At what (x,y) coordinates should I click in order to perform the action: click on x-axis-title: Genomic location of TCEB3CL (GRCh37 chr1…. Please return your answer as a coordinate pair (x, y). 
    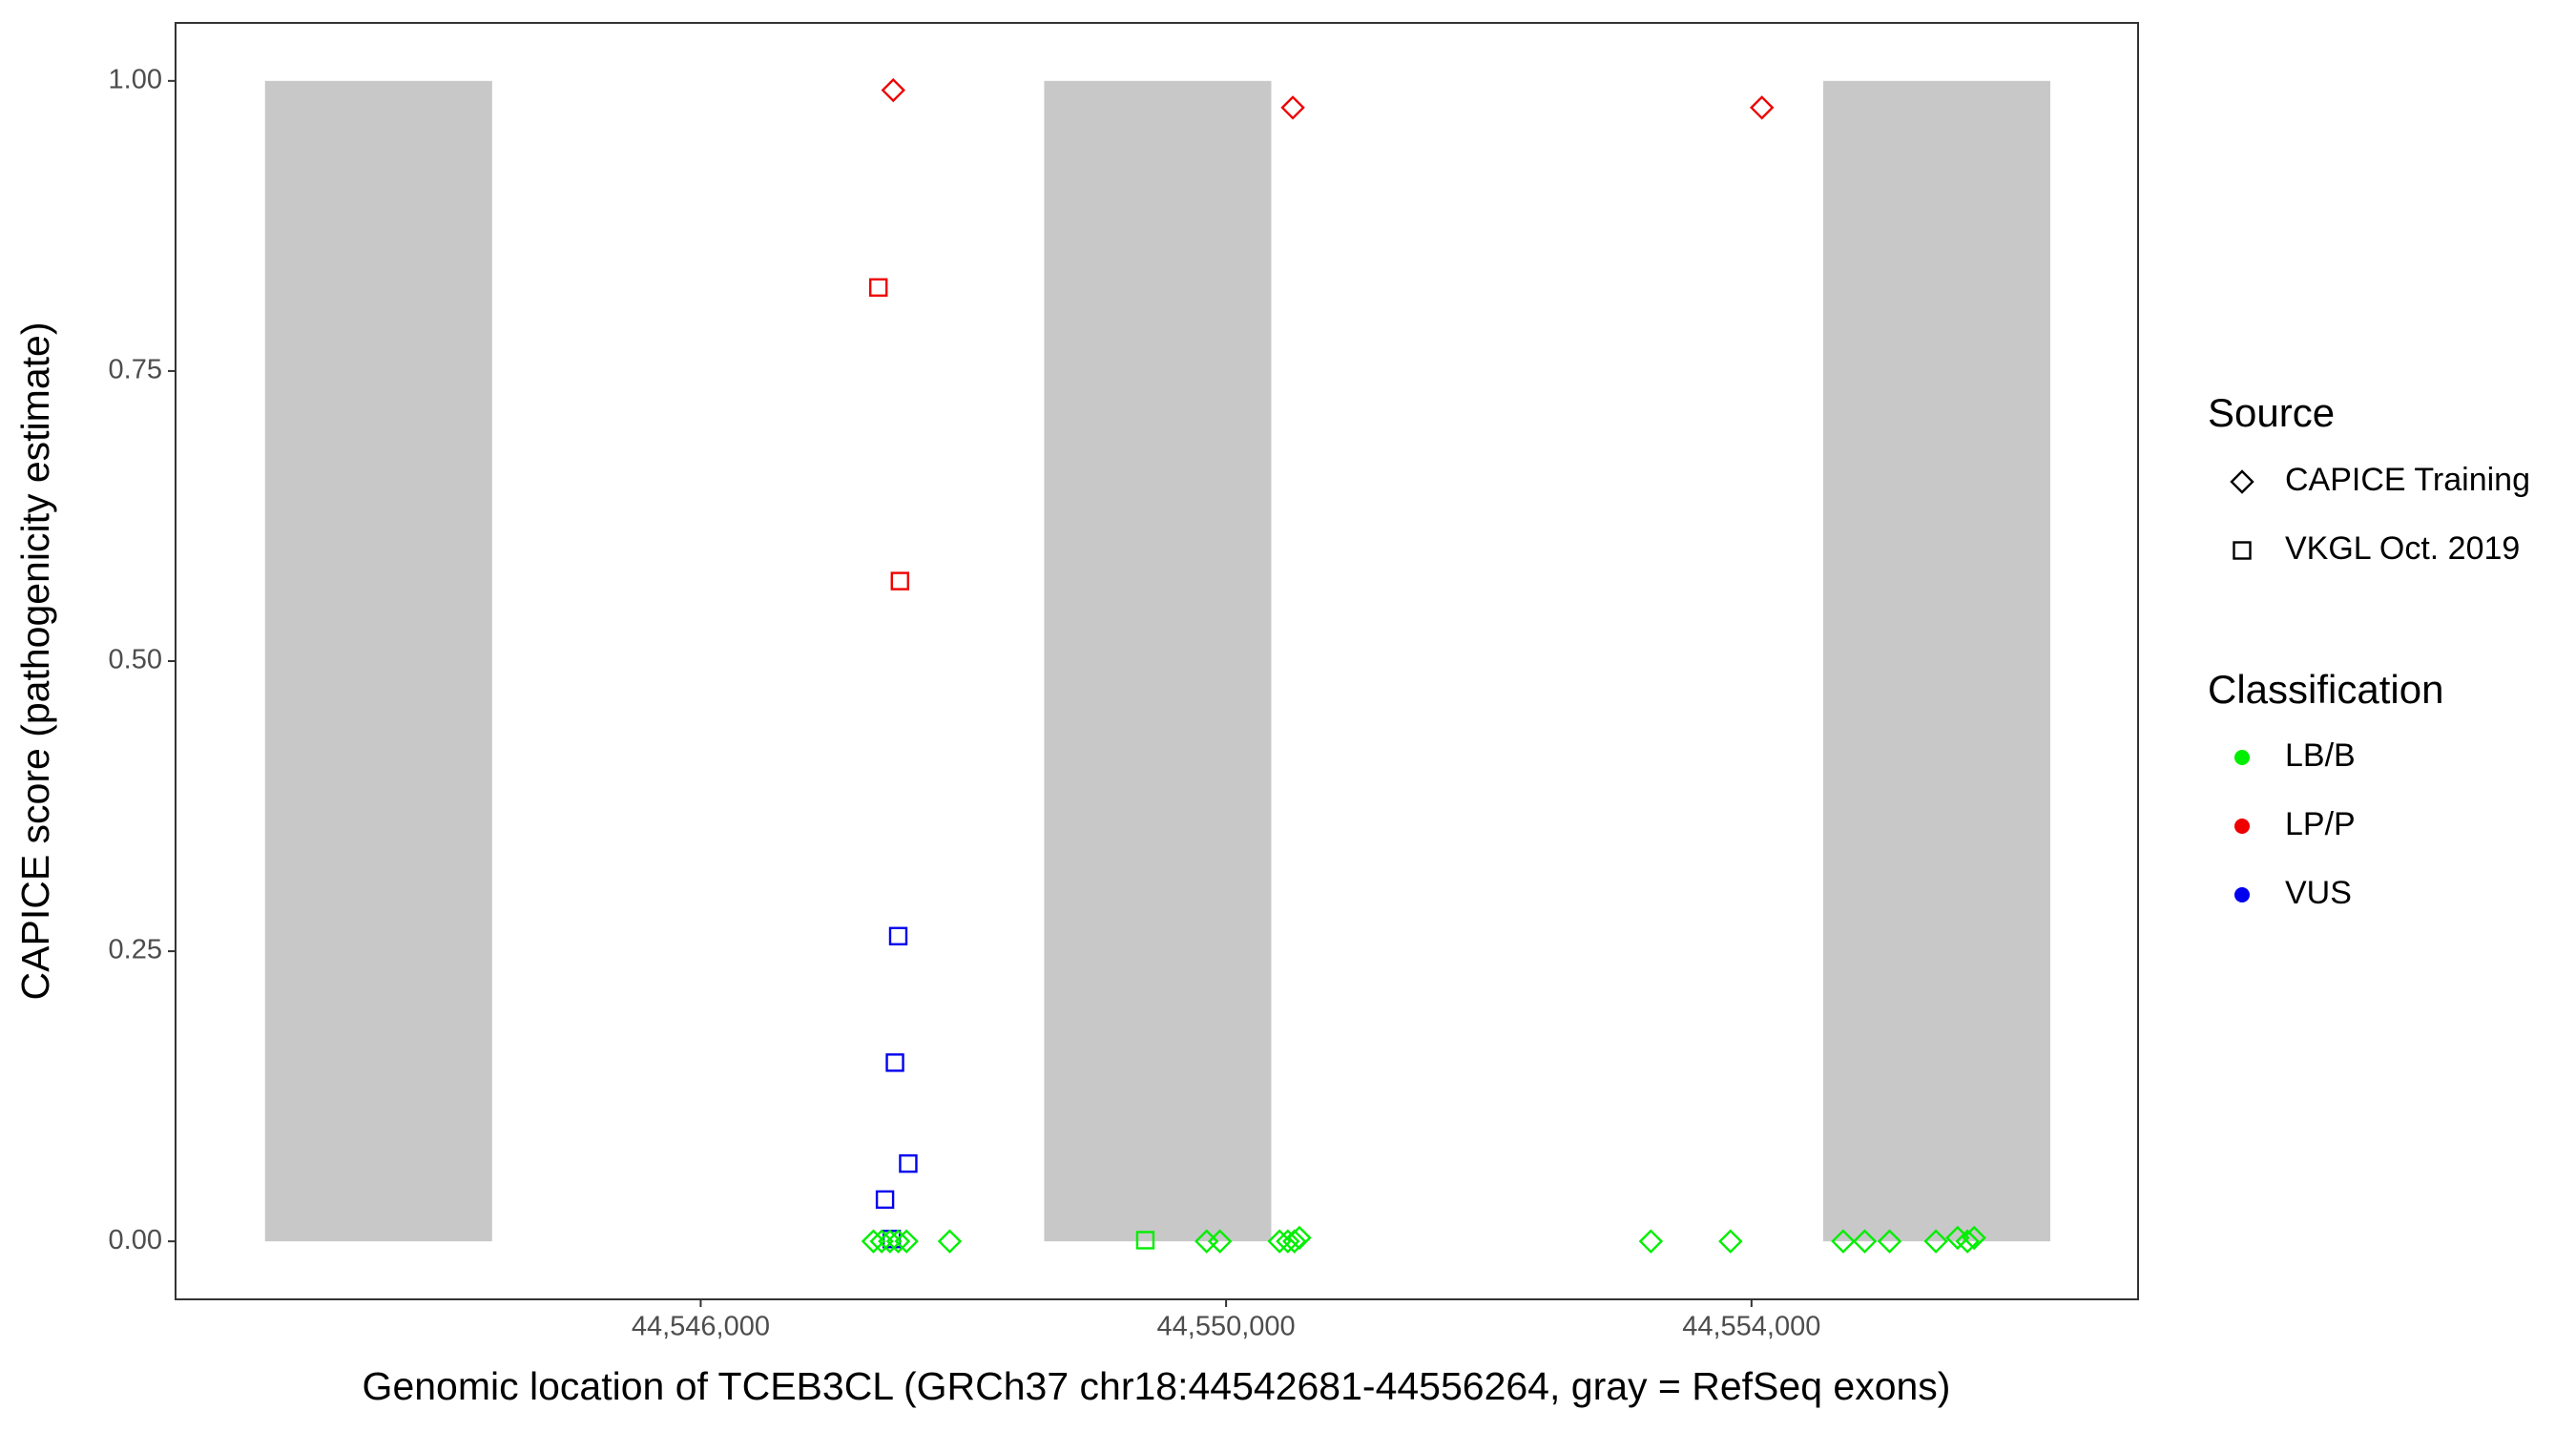
    Looking at the image, I should click on (1157, 1386).